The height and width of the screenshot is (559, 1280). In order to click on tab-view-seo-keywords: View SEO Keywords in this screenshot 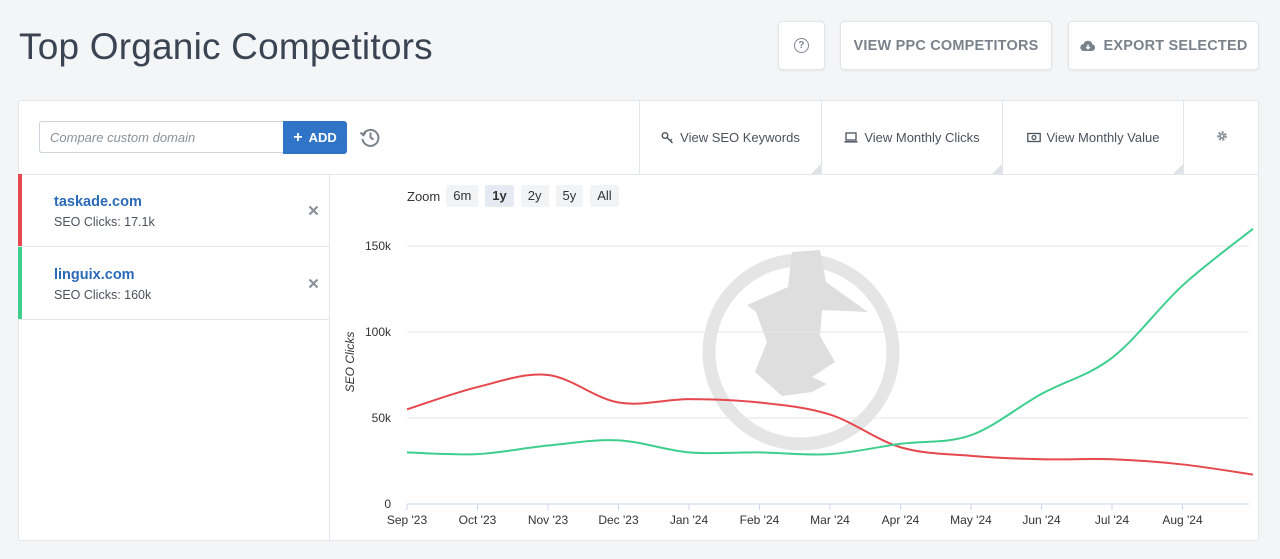, I will do `click(730, 137)`.